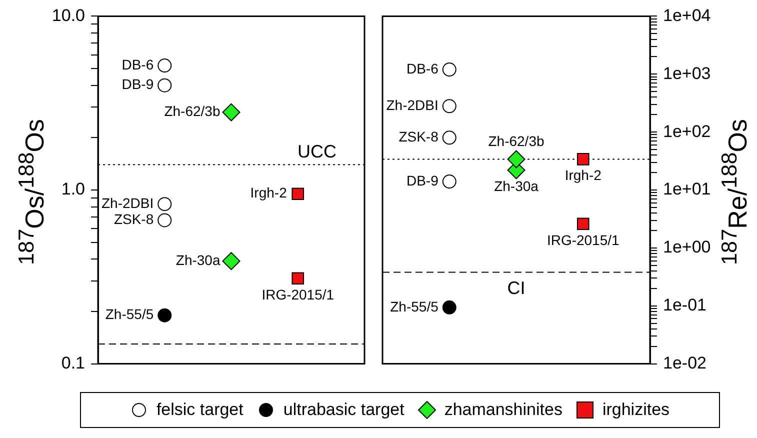  What do you see at coordinates (687, 131) in the screenshot?
I see `y-tick-label: 1e+02` at bounding box center [687, 131].